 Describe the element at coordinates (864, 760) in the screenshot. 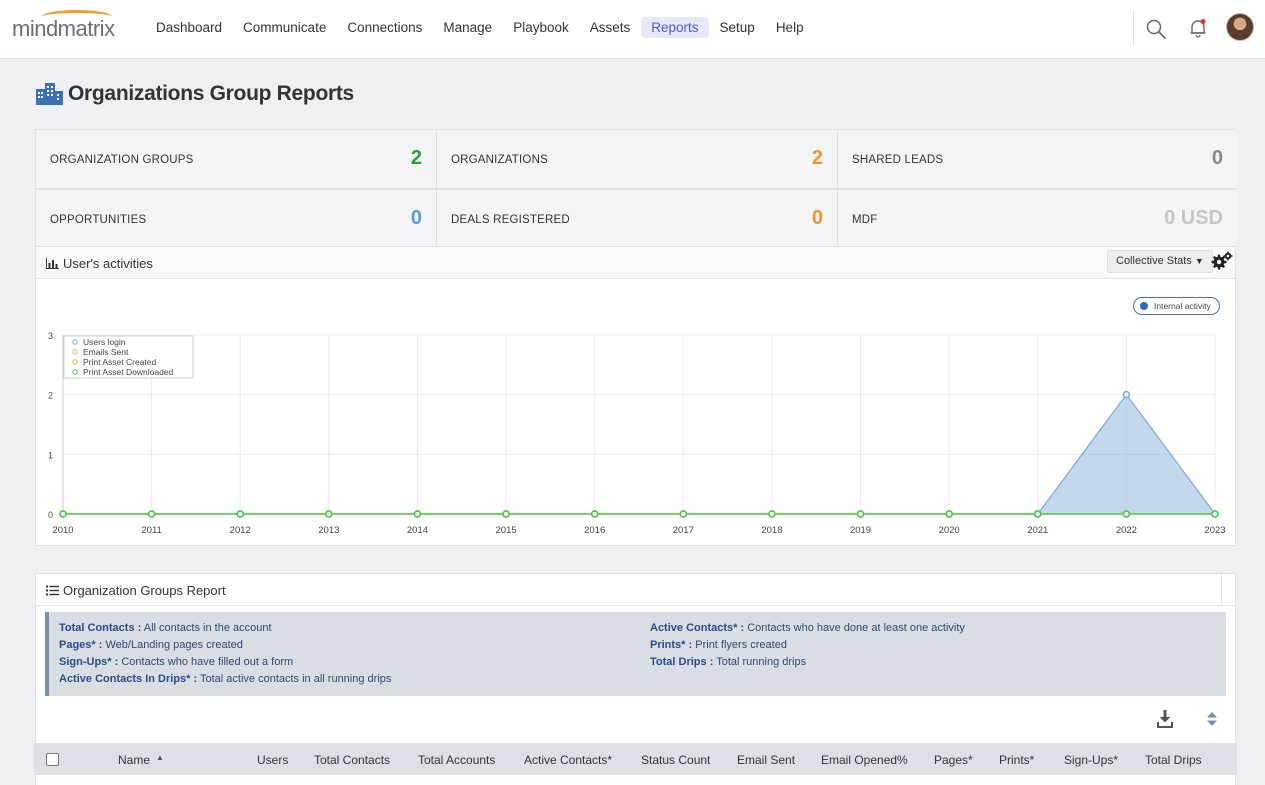

I see `column-header-email-opened: Email Opened%` at that location.